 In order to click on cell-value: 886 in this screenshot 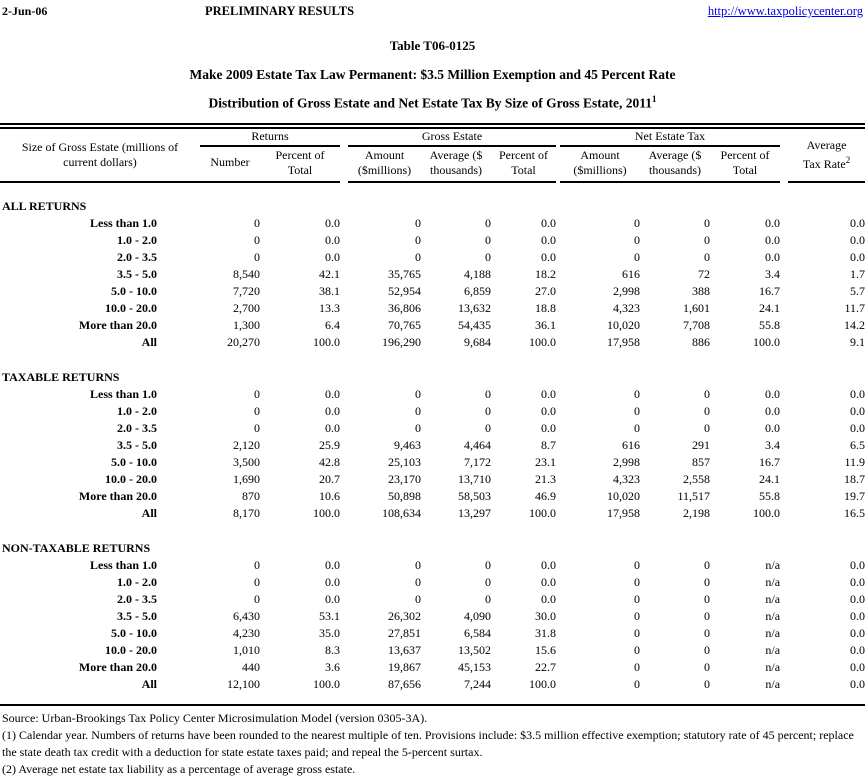, I will do `click(701, 341)`.